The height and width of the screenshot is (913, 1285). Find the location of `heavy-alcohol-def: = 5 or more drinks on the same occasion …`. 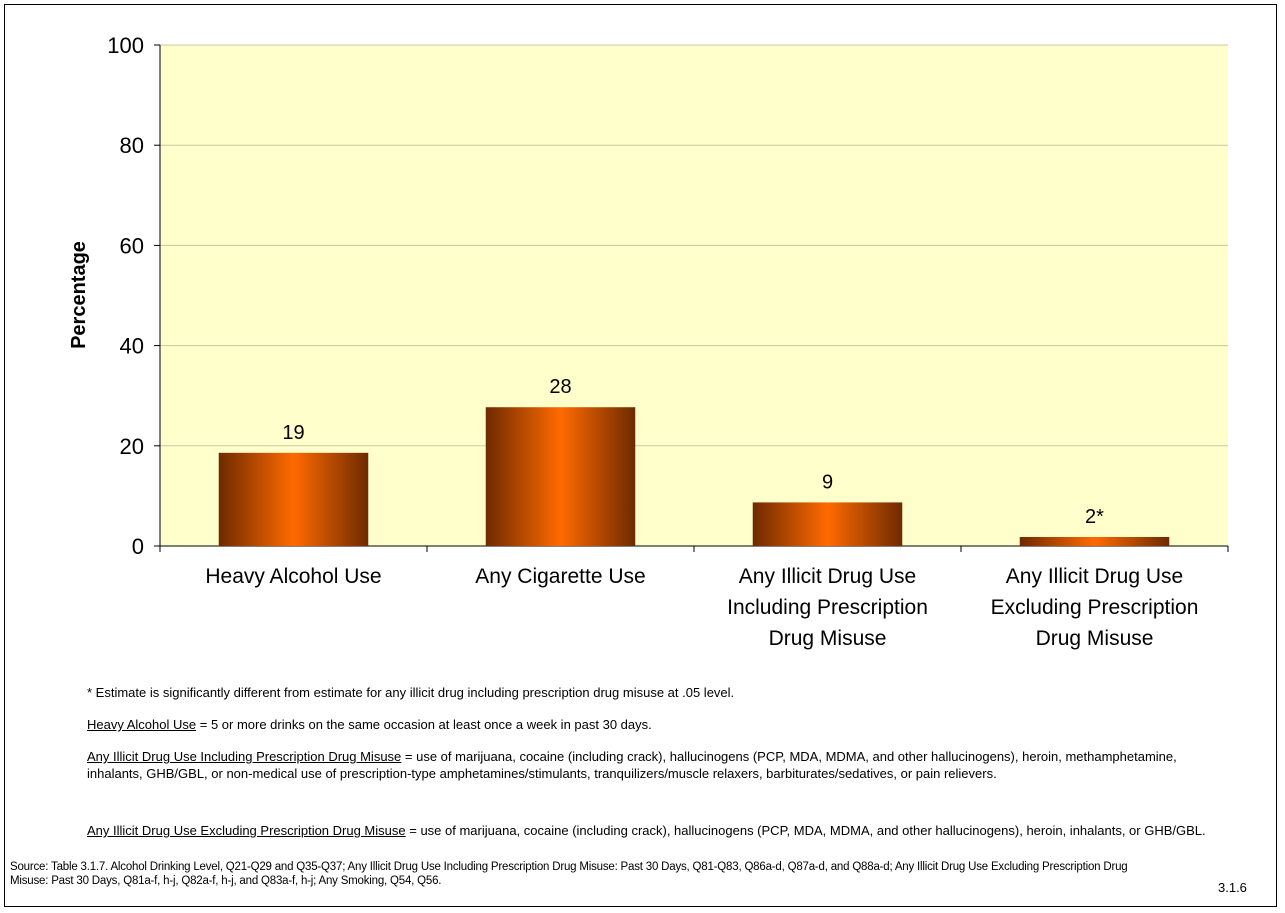

heavy-alcohol-def: = 5 or more drinks on the same occasion … is located at coordinates (424, 724).